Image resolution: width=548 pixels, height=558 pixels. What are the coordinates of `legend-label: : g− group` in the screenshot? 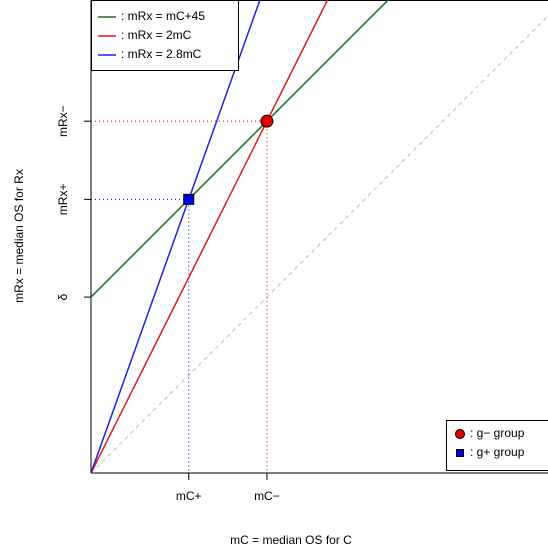 It's located at (497, 433).